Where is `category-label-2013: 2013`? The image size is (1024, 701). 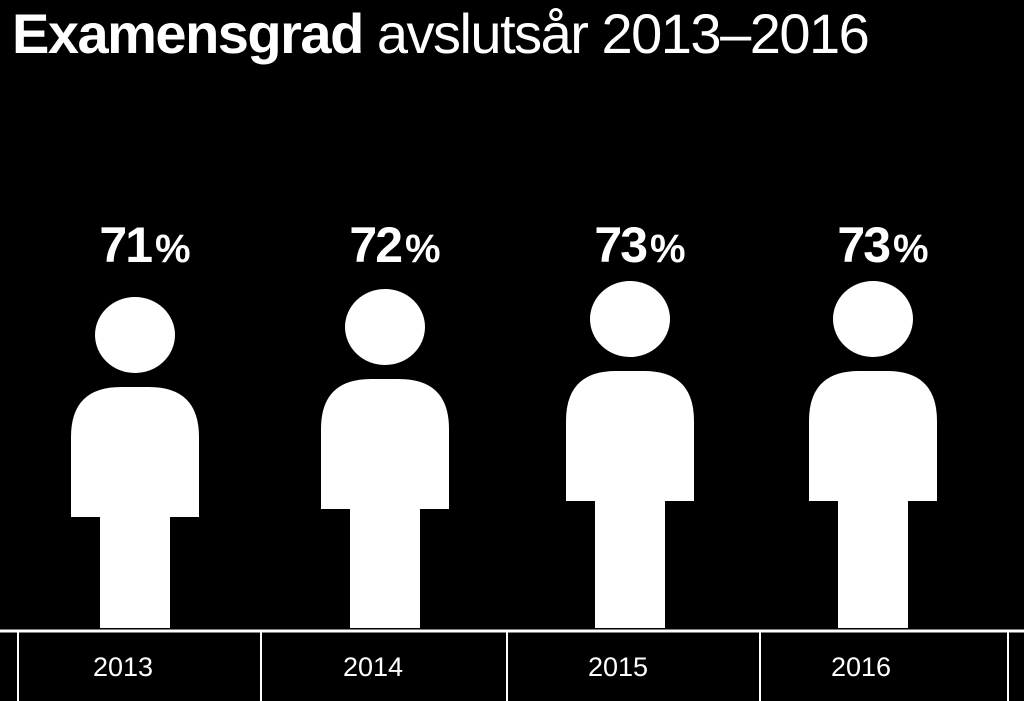 category-label-2013: 2013 is located at coordinates (123, 667).